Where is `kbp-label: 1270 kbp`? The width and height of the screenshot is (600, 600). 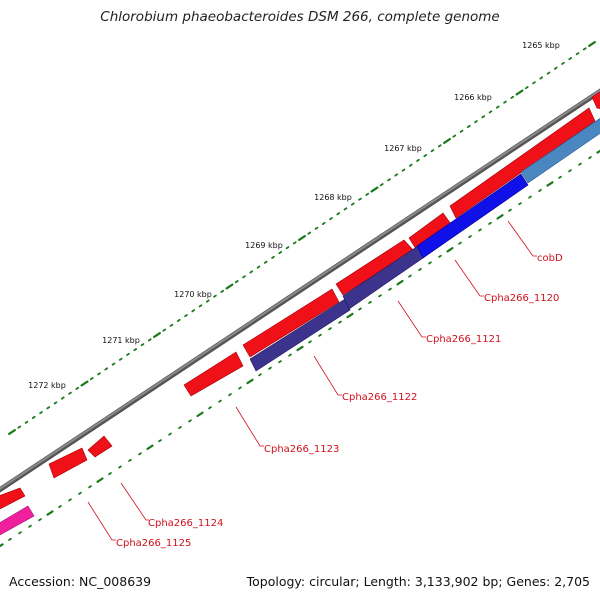
kbp-label: 1270 kbp is located at coordinates (193, 294).